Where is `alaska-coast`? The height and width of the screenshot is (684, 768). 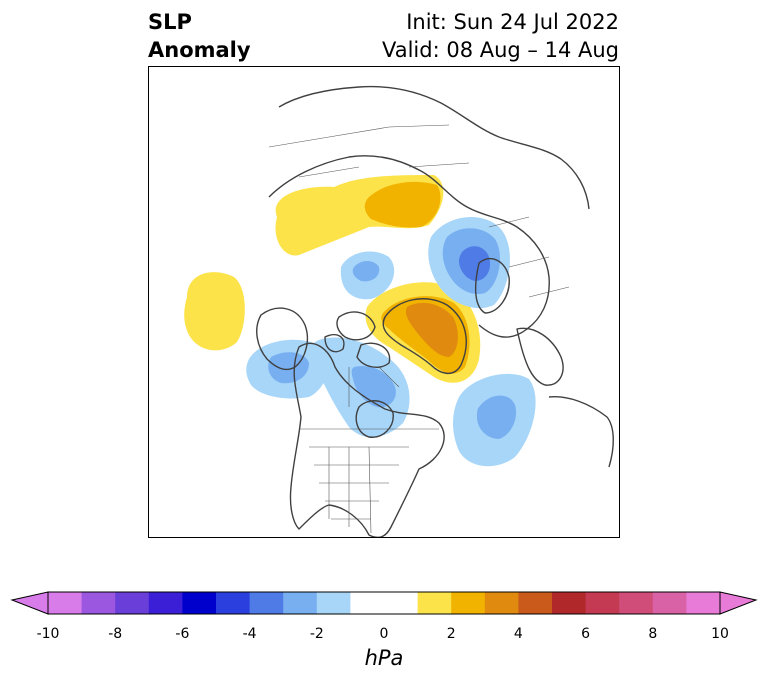
alaska-coast is located at coordinates (282, 339).